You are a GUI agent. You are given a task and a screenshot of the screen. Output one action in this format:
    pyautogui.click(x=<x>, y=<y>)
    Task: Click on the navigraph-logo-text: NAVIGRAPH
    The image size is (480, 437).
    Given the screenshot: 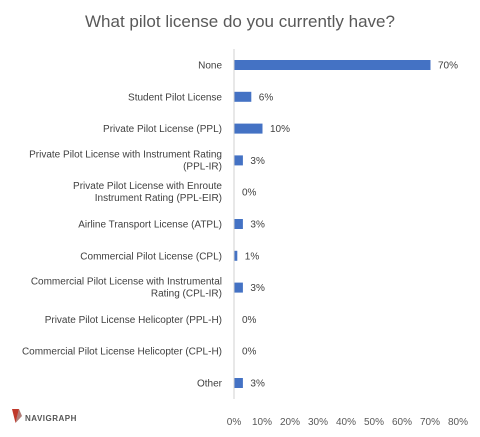 What is the action you would take?
    pyautogui.click(x=51, y=418)
    